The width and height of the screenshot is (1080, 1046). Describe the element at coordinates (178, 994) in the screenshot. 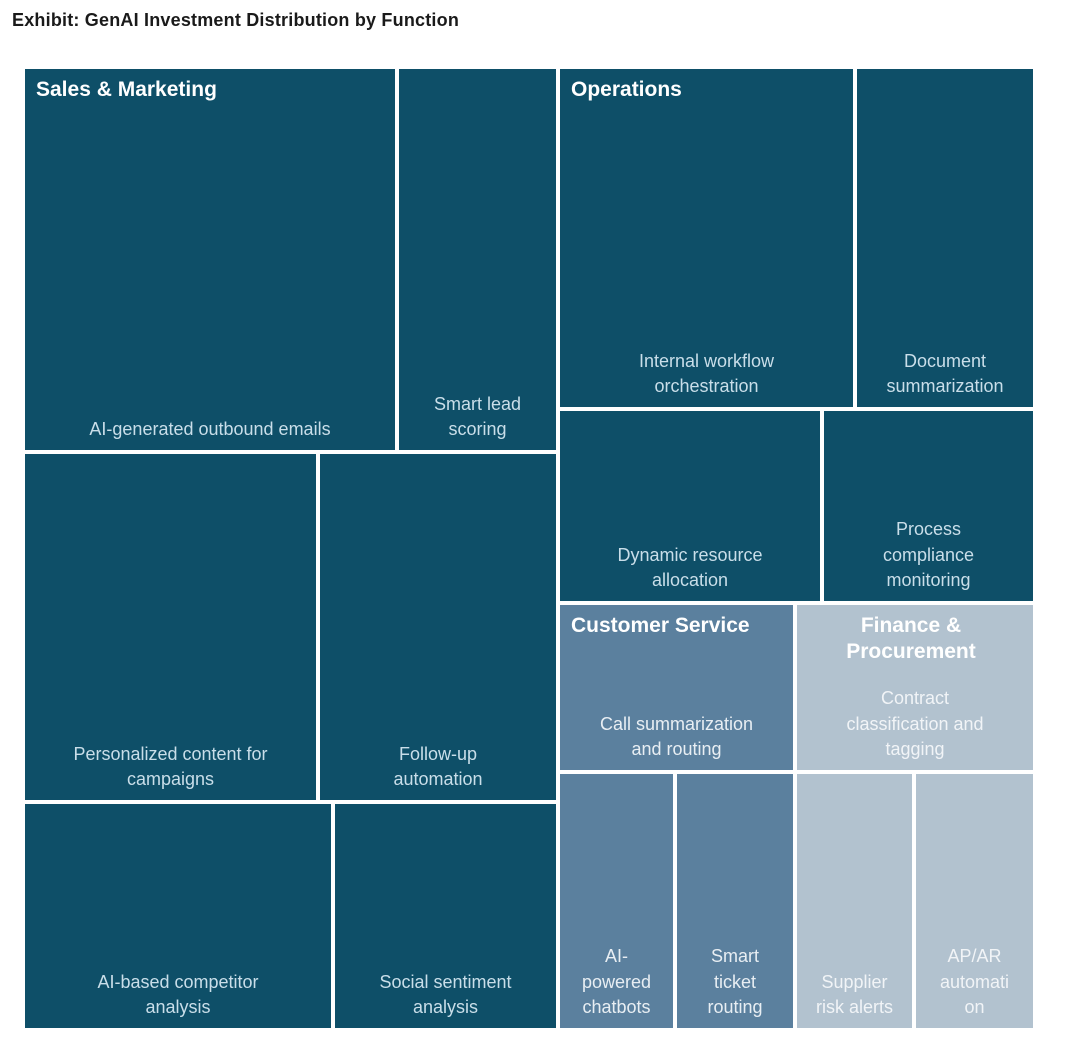

I see `tile-label: AI-based competitor analysis` at that location.